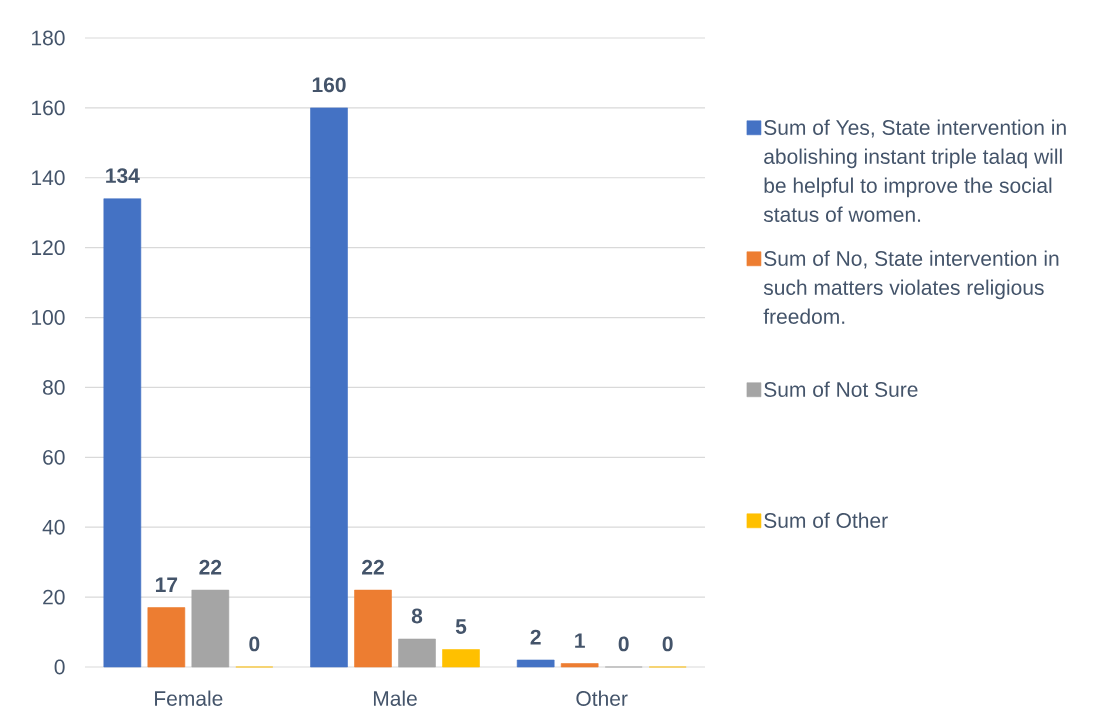  Describe the element at coordinates (48, 178) in the screenshot. I see `y-tick-label: 140` at that location.